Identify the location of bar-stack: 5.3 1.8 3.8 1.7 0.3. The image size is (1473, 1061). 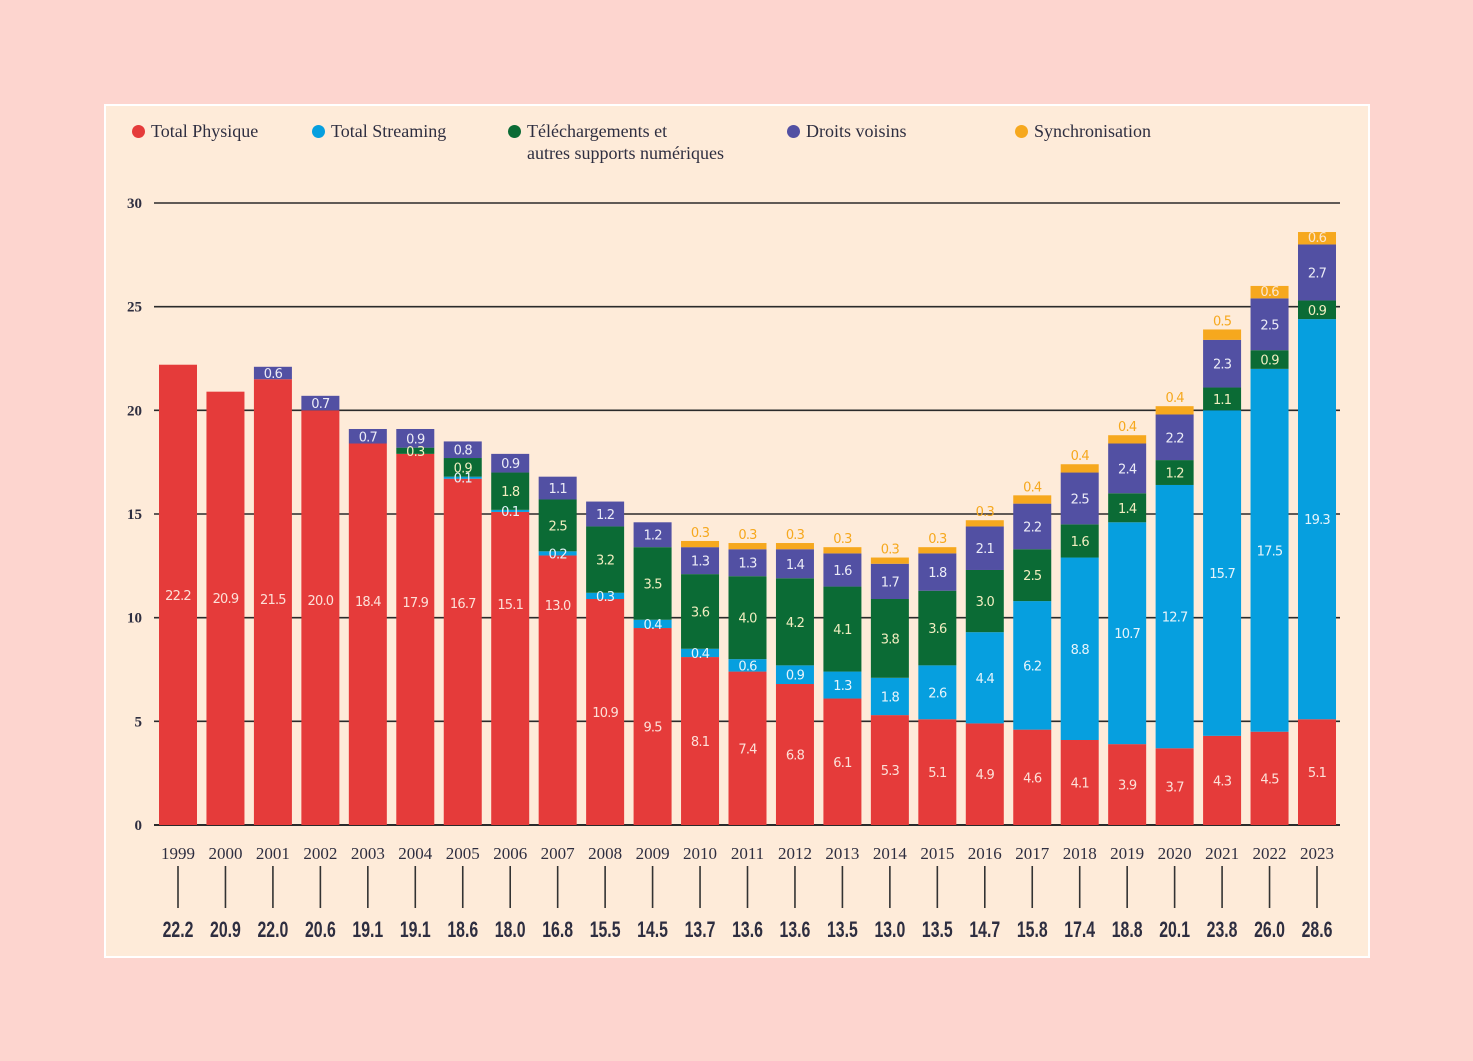
(889, 684).